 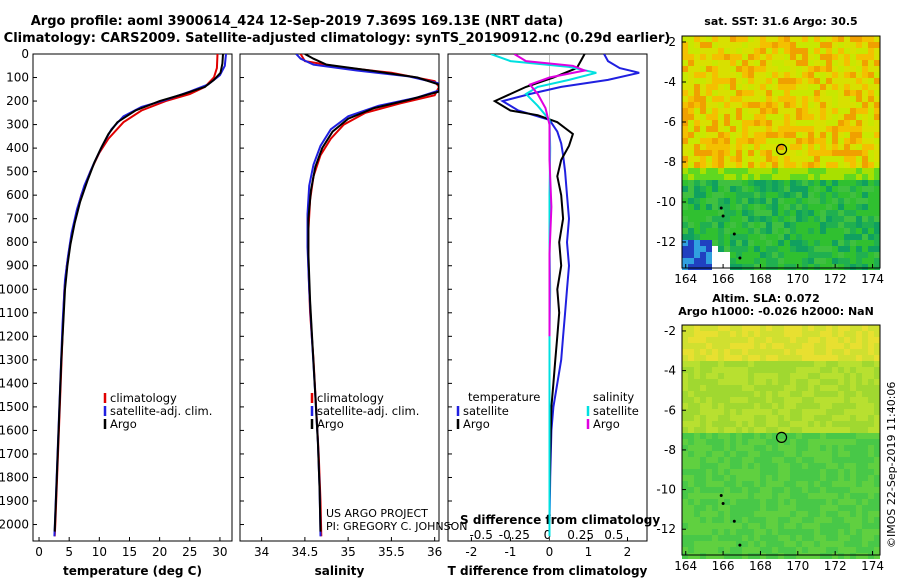 What do you see at coordinates (670, 410) in the screenshot?
I see `sla-map-ytick-label: -6` at bounding box center [670, 410].